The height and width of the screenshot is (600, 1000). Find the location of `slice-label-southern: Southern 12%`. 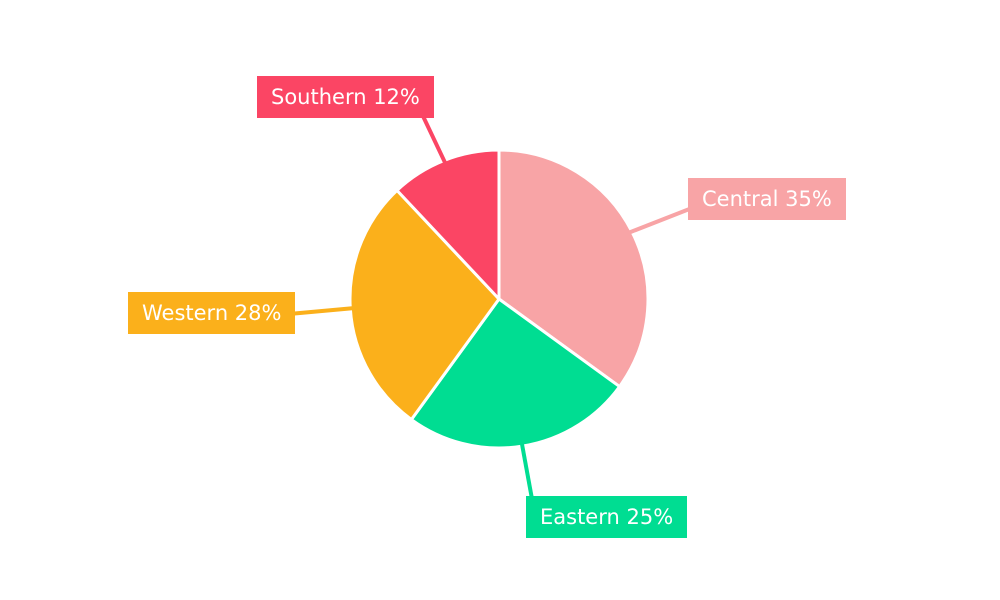

slice-label-southern: Southern 12% is located at coordinates (345, 97).